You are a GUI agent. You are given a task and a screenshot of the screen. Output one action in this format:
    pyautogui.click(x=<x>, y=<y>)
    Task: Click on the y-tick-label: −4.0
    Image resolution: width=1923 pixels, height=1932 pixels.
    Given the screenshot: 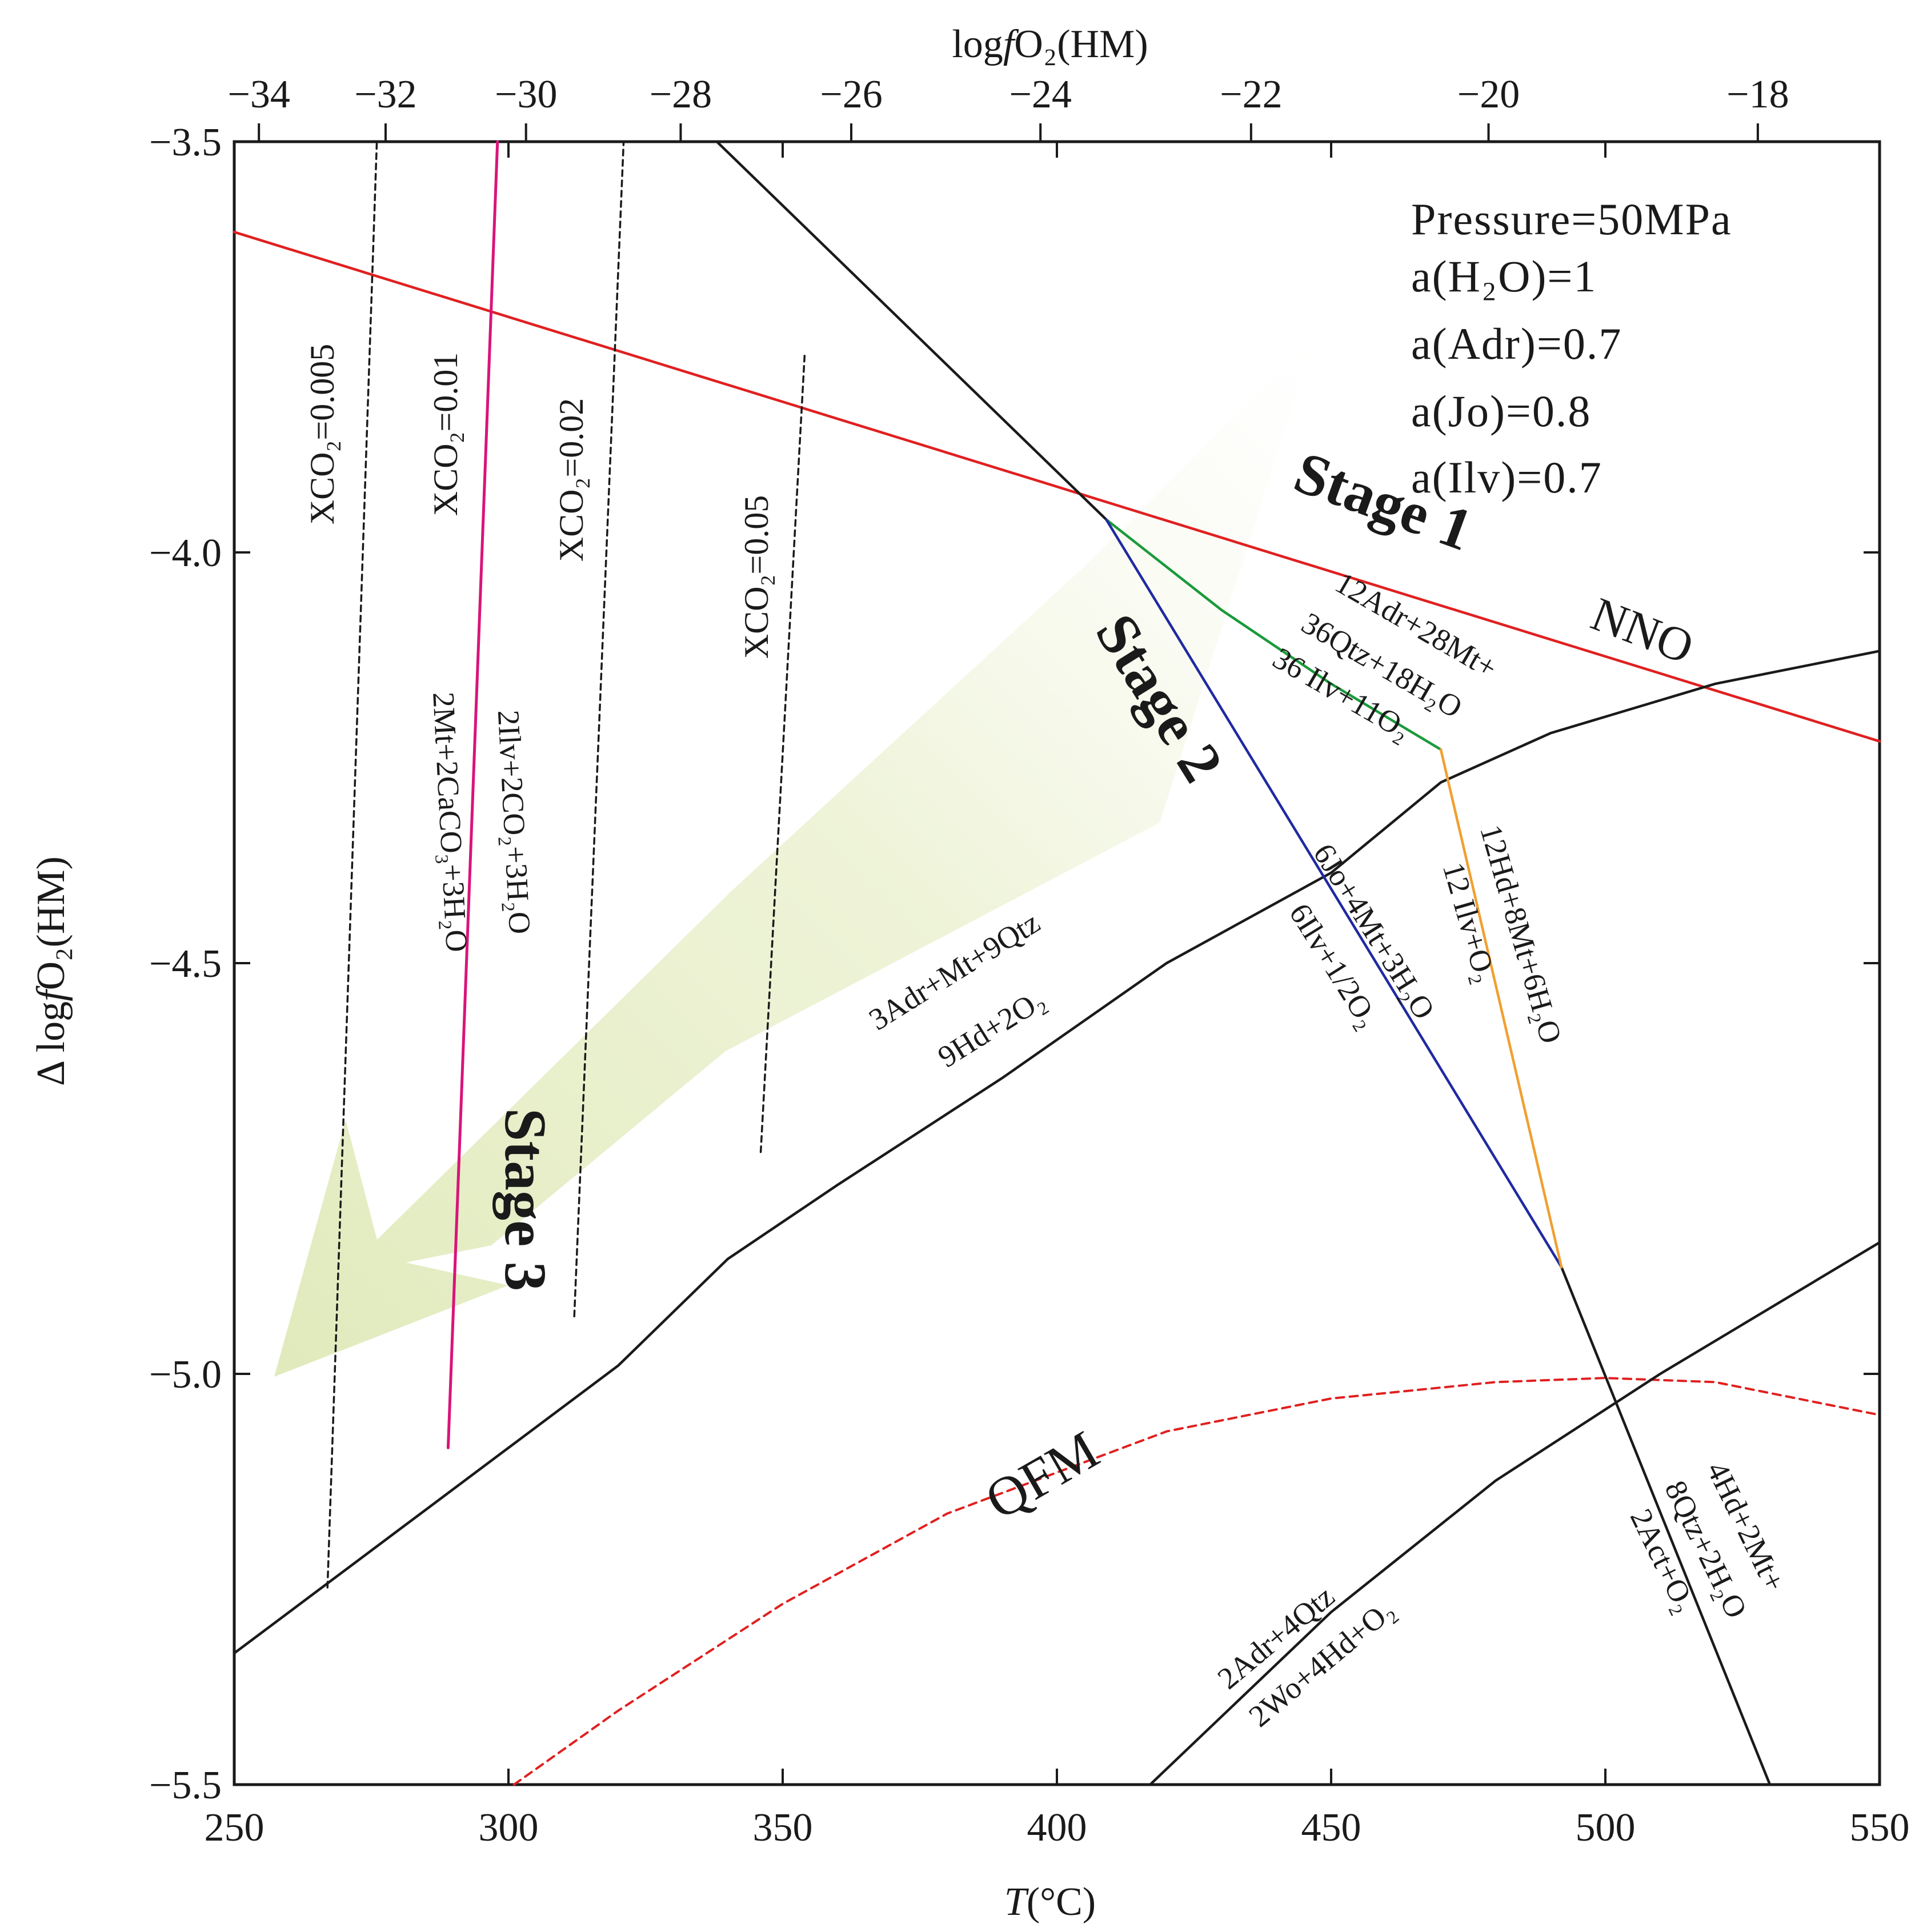 What is the action you would take?
    pyautogui.click(x=185, y=553)
    